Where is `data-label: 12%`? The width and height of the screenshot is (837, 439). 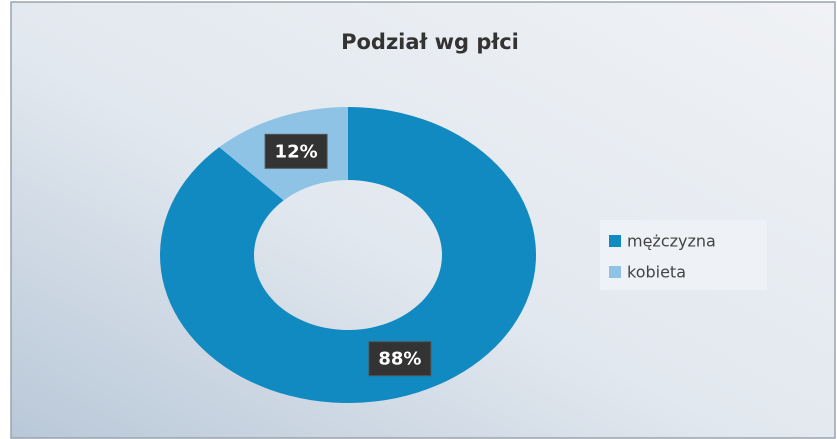
data-label: 12% is located at coordinates (296, 151).